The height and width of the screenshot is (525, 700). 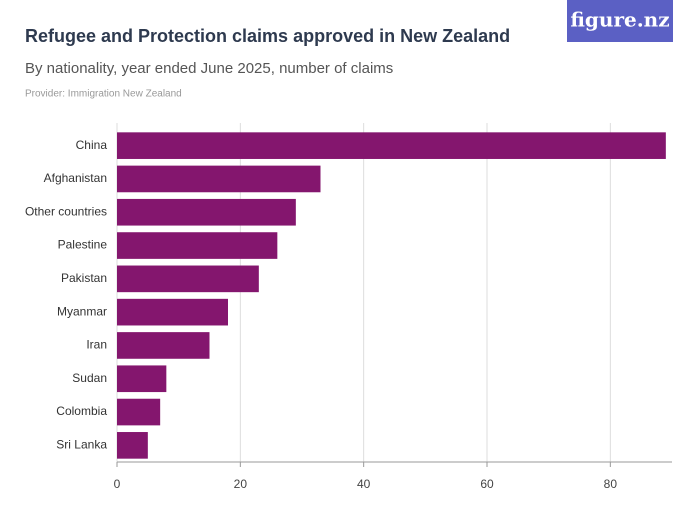 What do you see at coordinates (117, 484) in the screenshot?
I see `x-tick-label: 0` at bounding box center [117, 484].